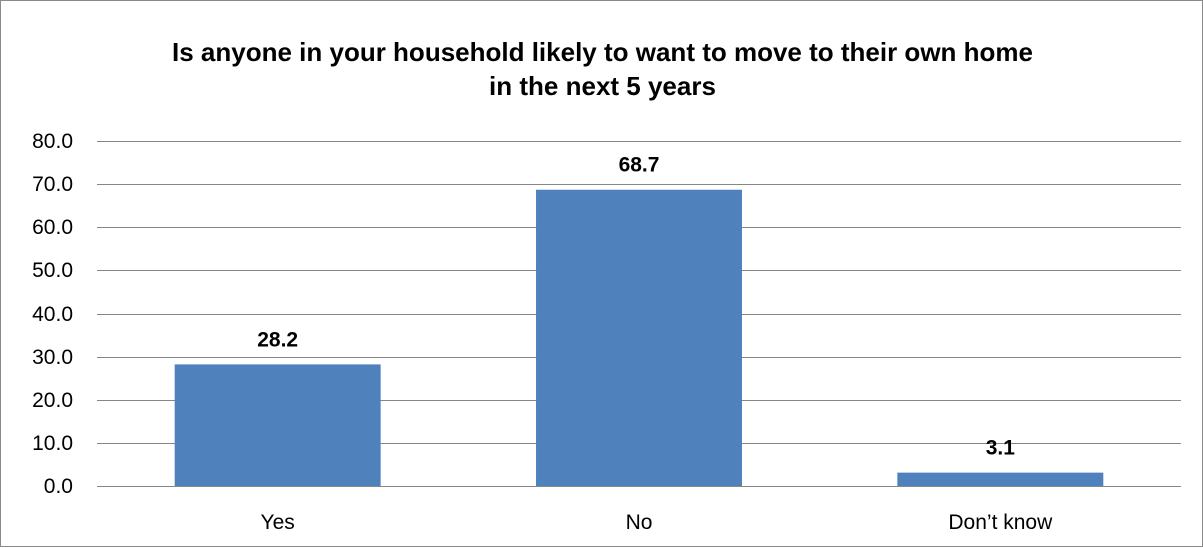 The image size is (1203, 548). I want to click on y-tick-label: 30.0, so click(52, 357).